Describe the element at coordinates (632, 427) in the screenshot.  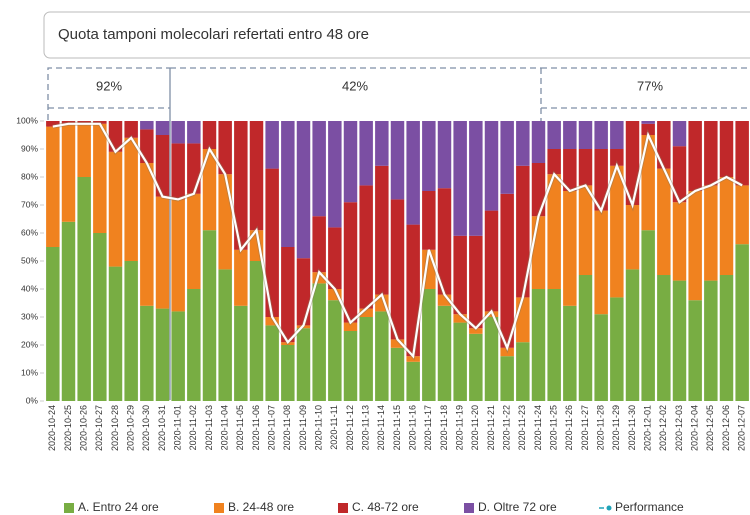
I see `x-tick-label: 2020-11-30` at that location.